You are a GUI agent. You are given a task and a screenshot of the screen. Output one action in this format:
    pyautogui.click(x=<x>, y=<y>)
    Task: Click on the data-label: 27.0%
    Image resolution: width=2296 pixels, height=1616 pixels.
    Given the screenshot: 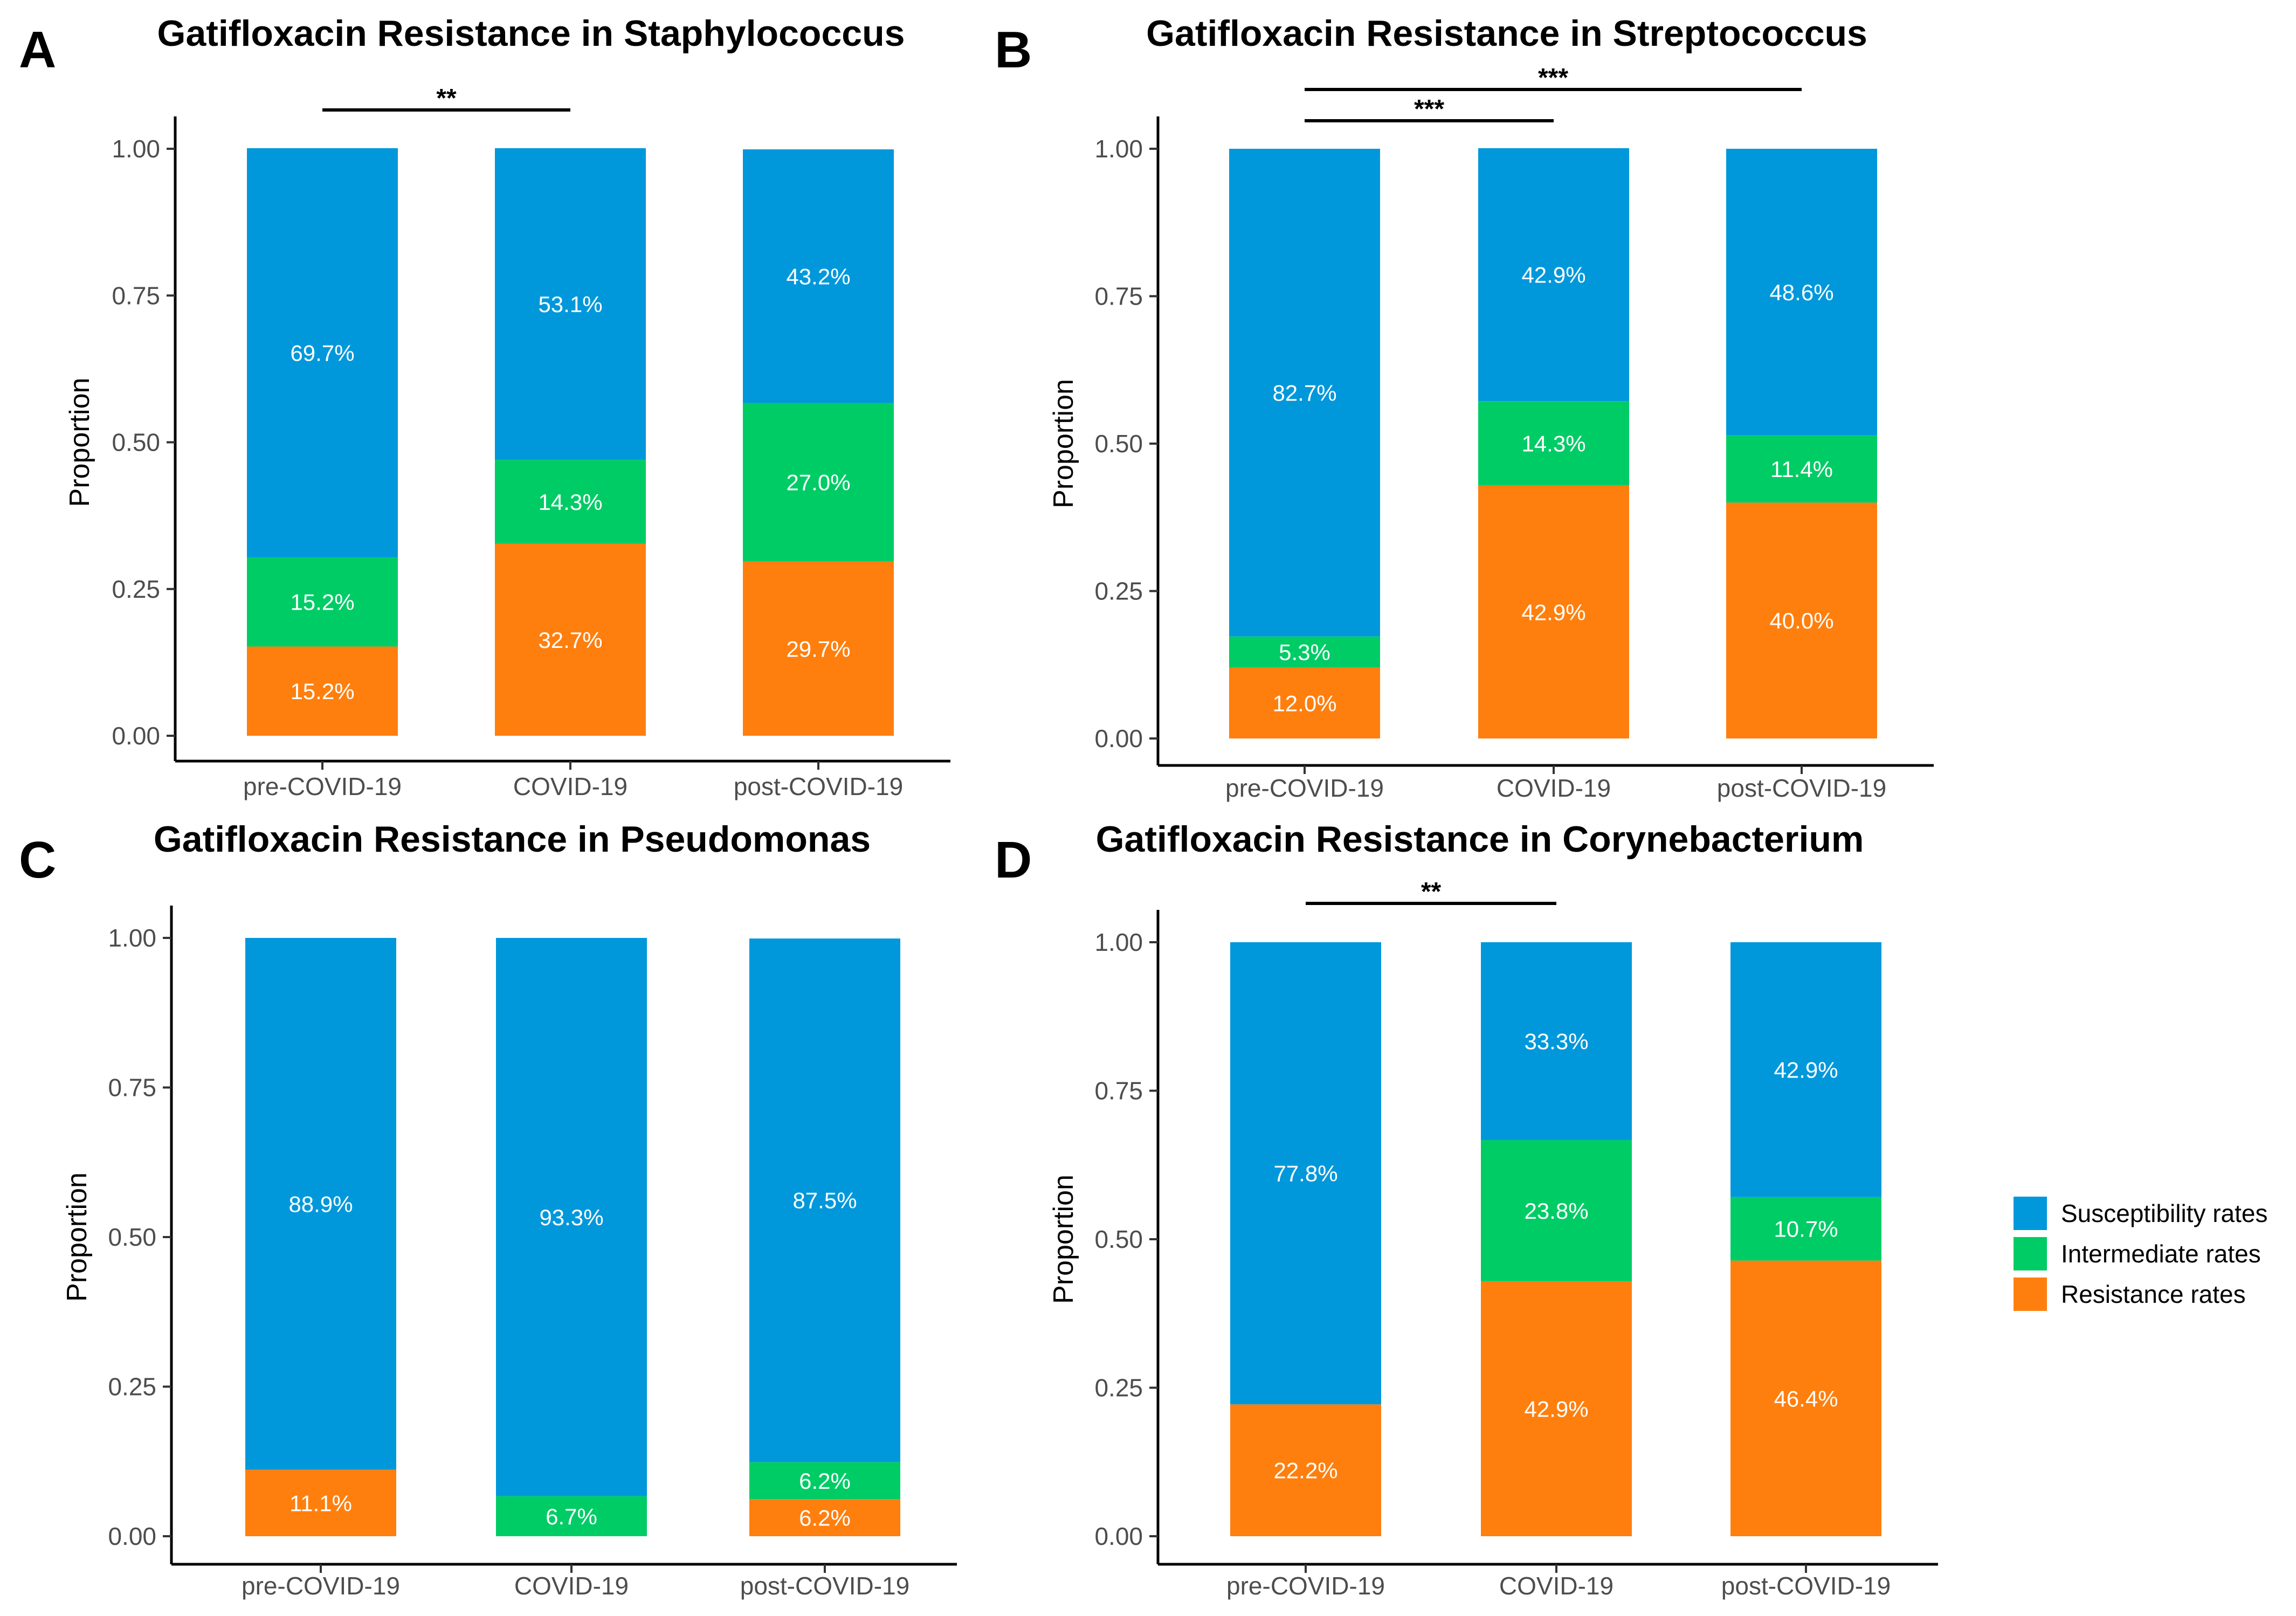 What is the action you would take?
    pyautogui.click(x=818, y=482)
    